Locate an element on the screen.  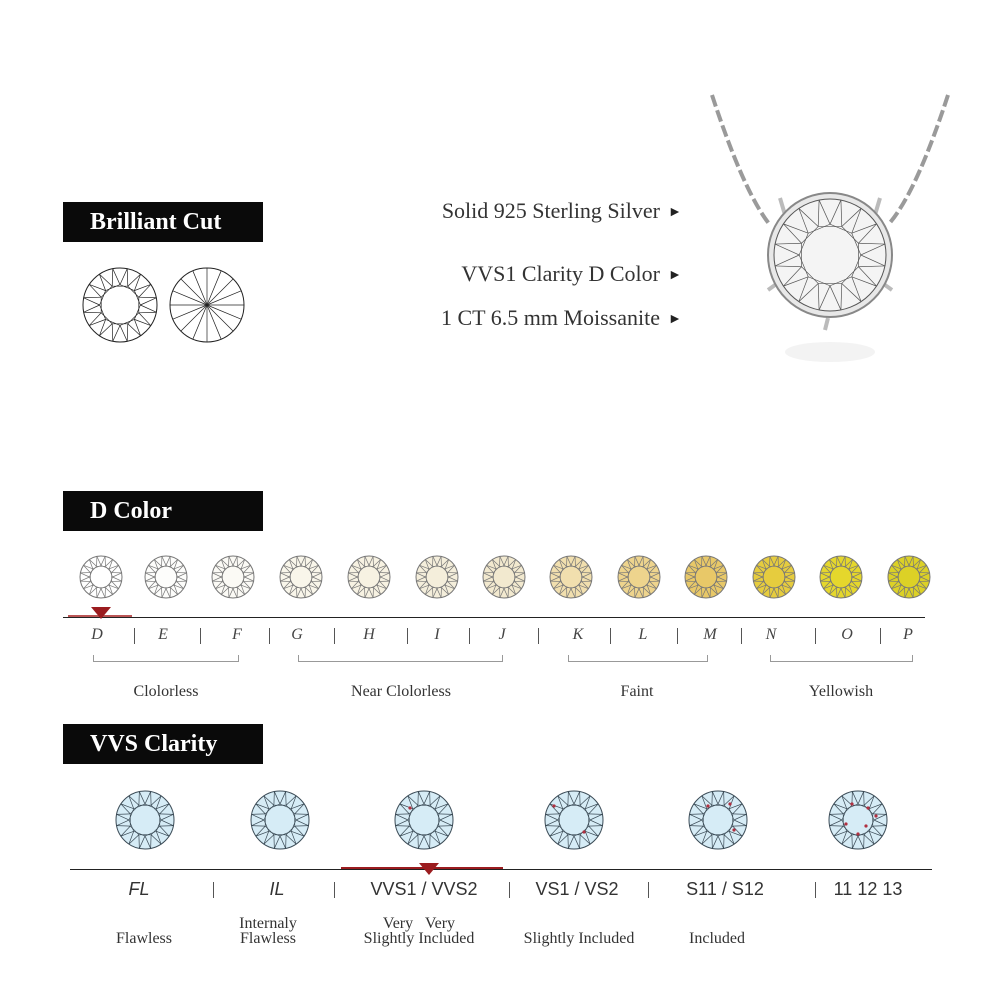
brilliant-cut-title: Brilliant Cut is located at coordinates (163, 222).